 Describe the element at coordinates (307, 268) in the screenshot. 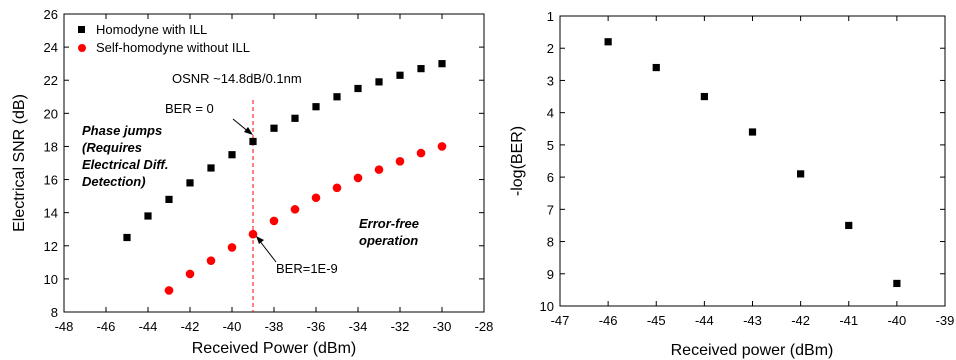

I see `ber-1e9-annotation: BER=1E-9` at that location.